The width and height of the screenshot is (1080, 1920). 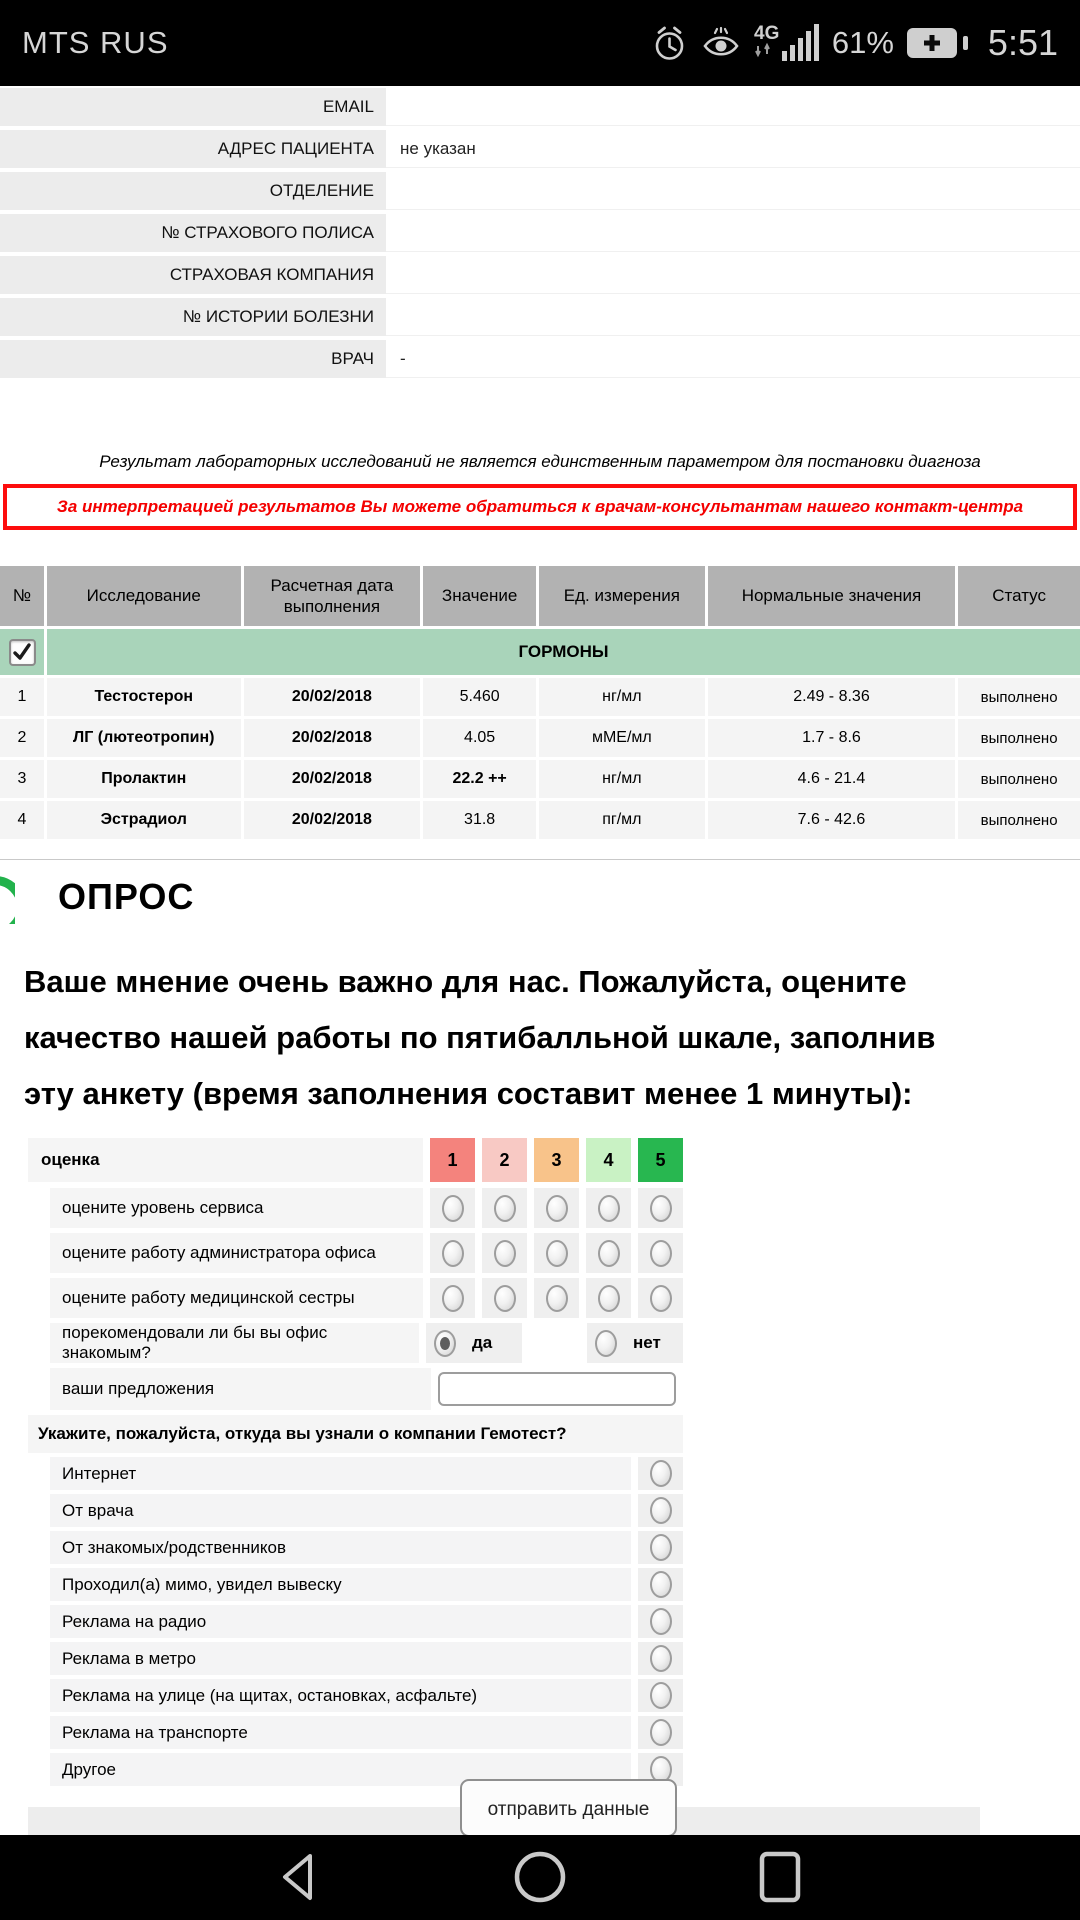 I want to click on source-option-row: Реклама на транспорте, so click(x=355, y=1732).